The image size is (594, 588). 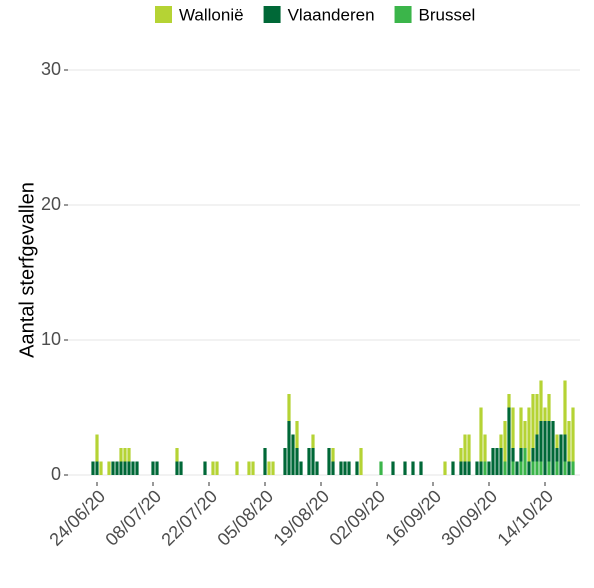 I want to click on x-tick-label: 19/08/20, so click(x=301, y=518).